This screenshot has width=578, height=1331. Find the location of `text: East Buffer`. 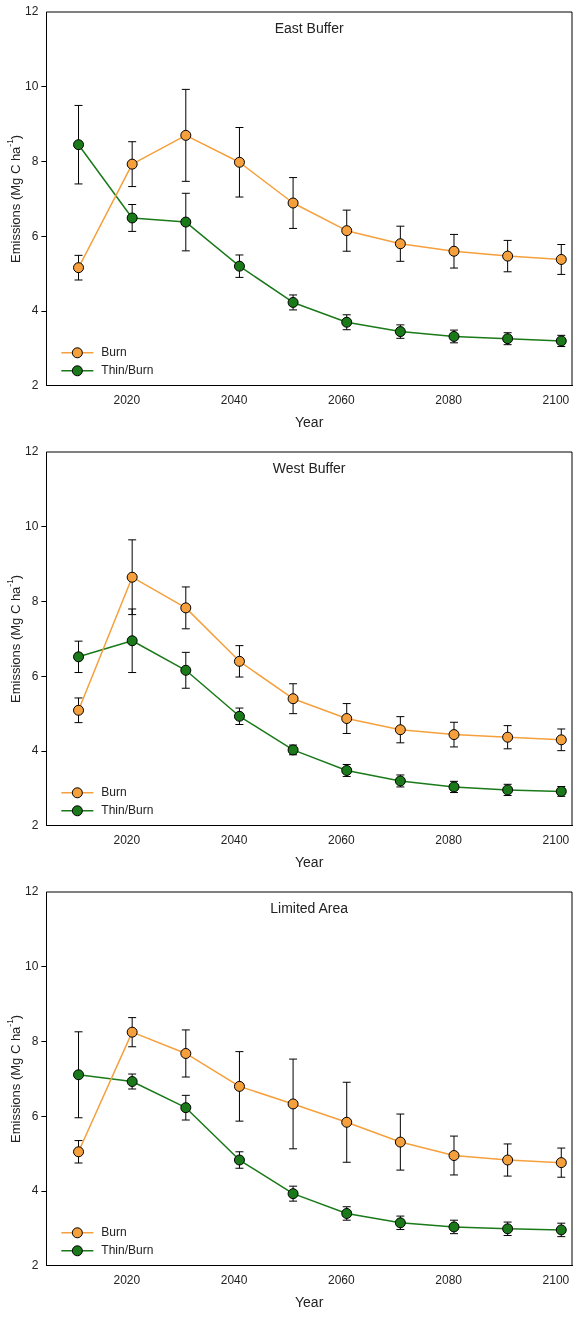

text: East Buffer is located at coordinates (309, 27).